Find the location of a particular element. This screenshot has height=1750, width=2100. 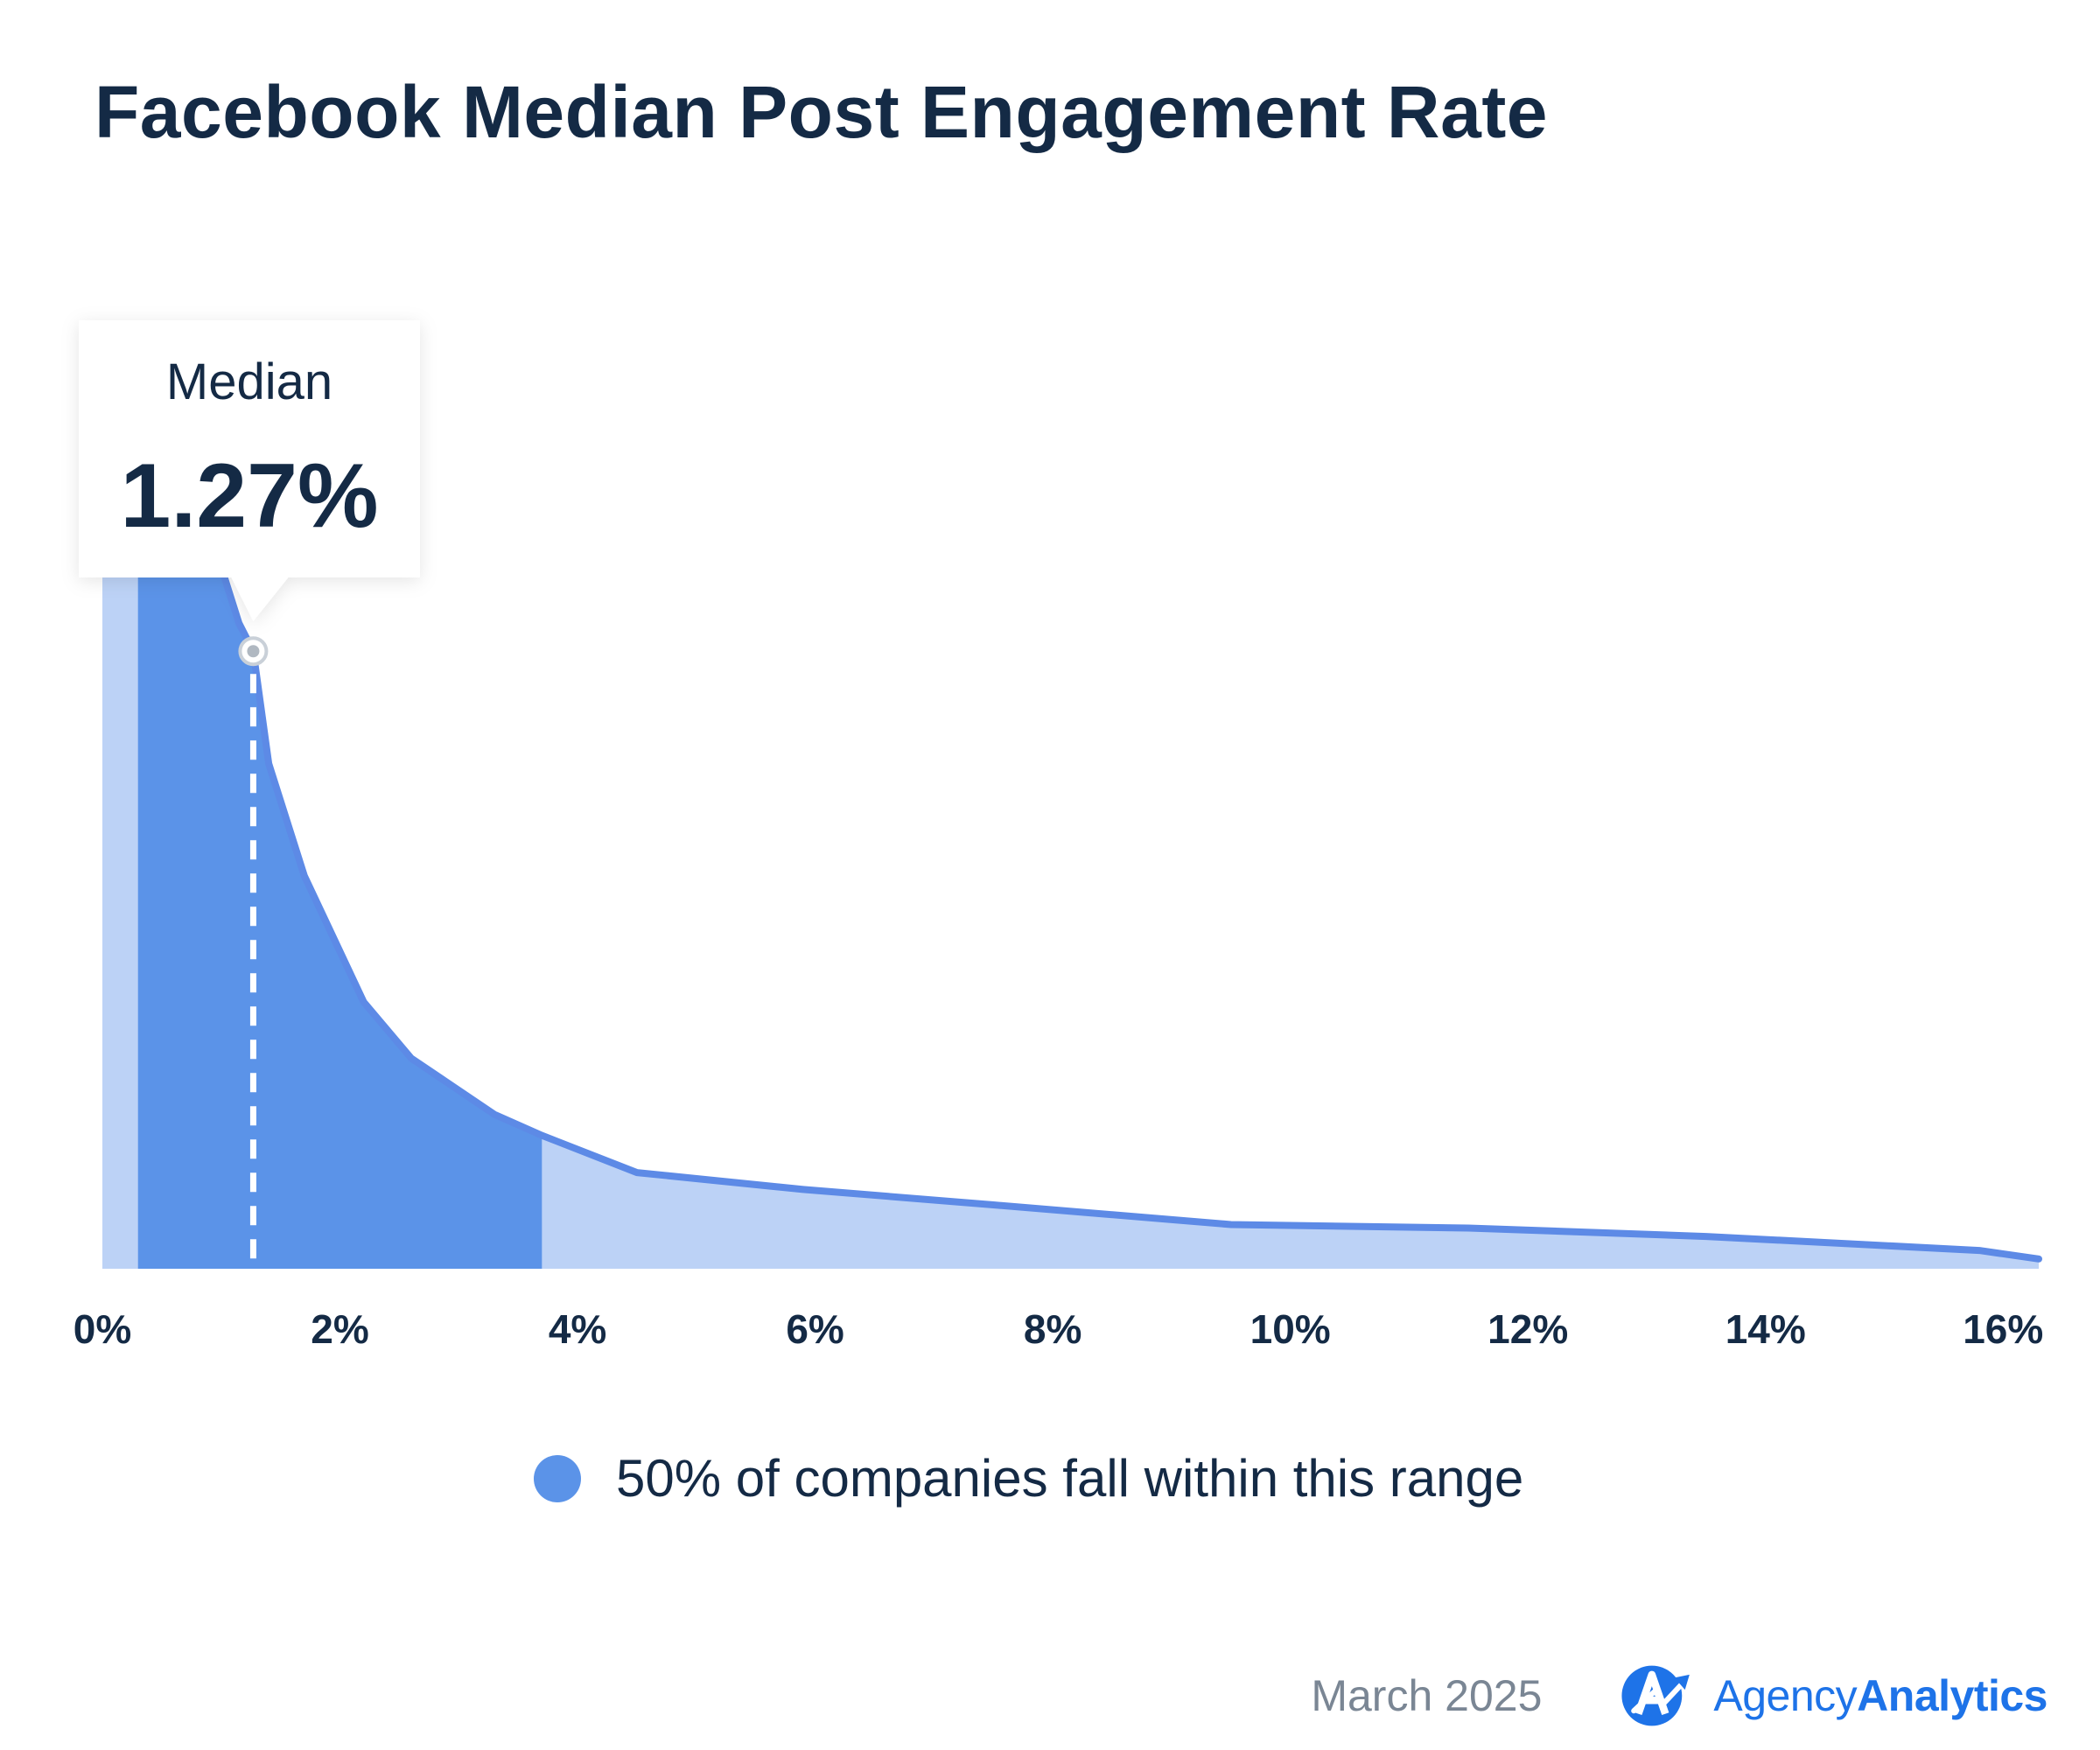

brand-name-bold: Analytics is located at coordinates (1952, 1695).